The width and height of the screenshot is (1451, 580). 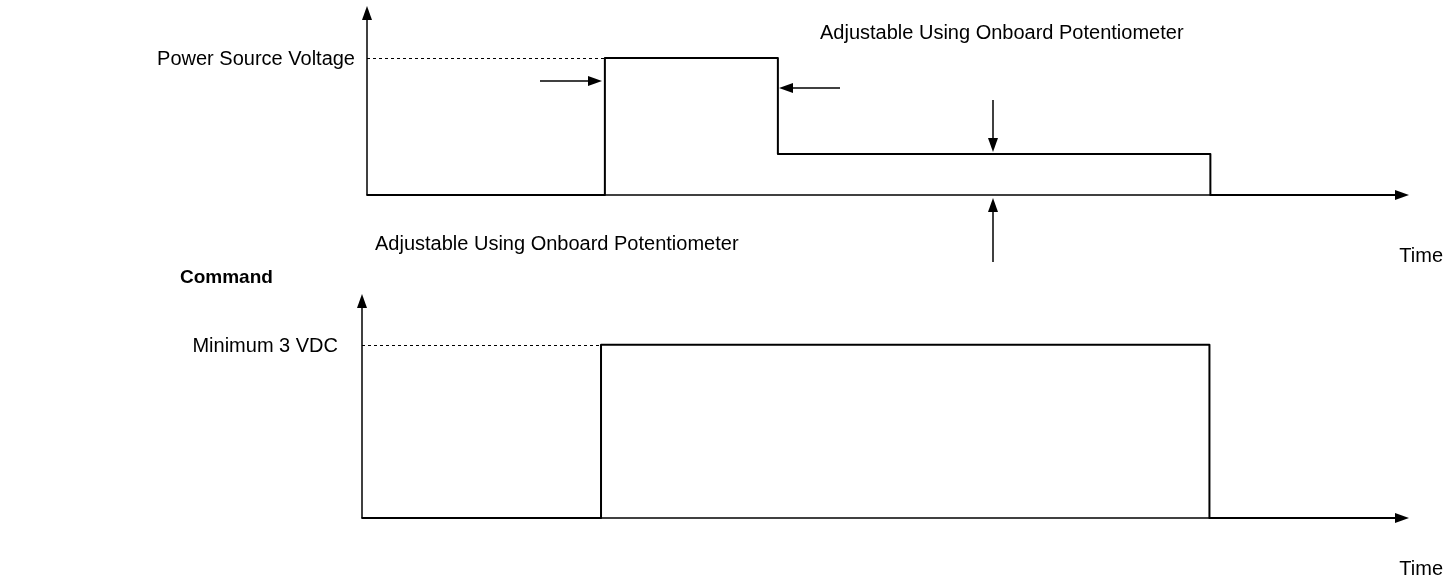 I want to click on text: Power Source Voltage, so click(x=256, y=58).